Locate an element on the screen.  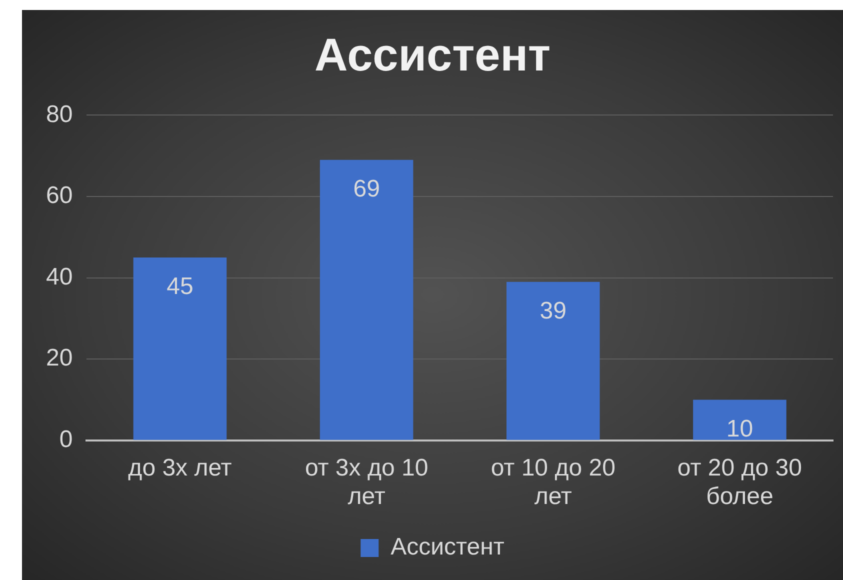
y-tick-label: 40 is located at coordinates (59, 276).